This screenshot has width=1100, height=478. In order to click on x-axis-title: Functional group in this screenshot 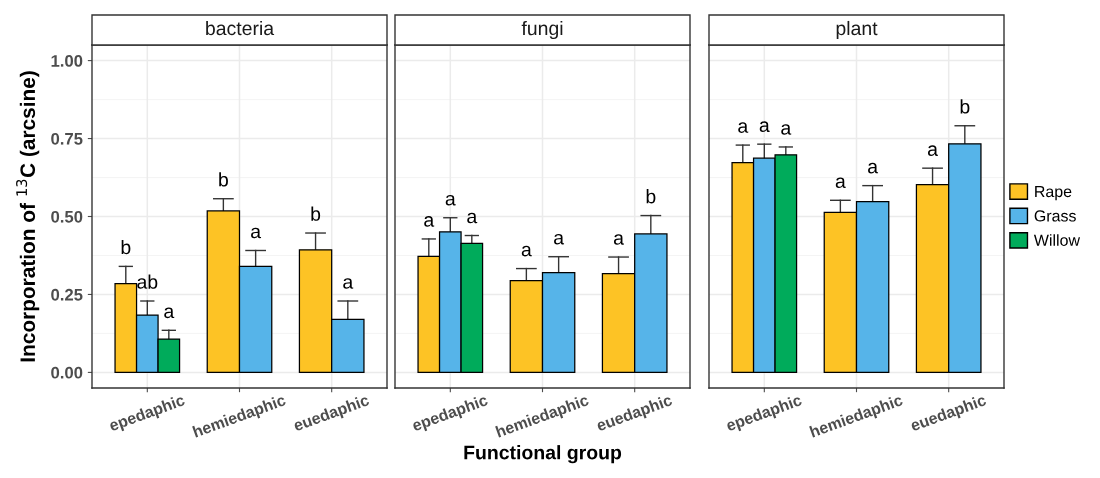, I will do `click(543, 454)`.